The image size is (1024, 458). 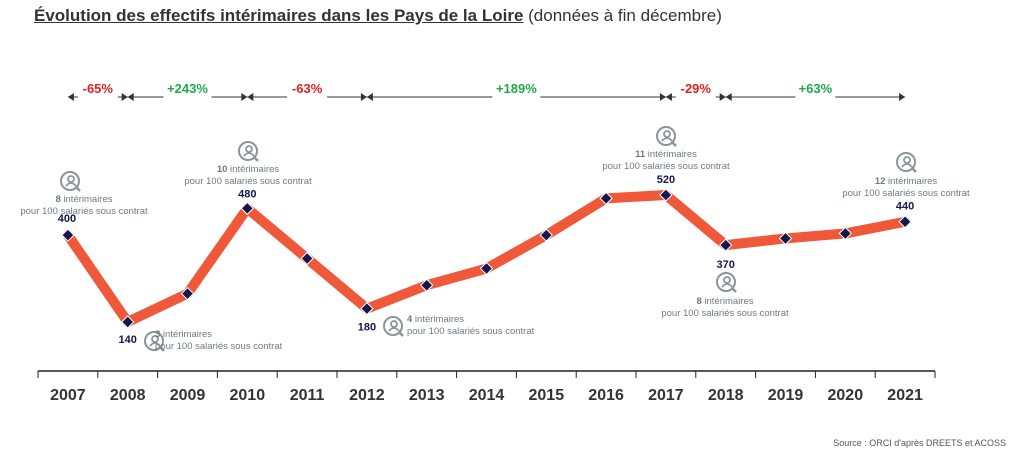 What do you see at coordinates (98, 88) in the screenshot?
I see `period-change-label: -65%` at bounding box center [98, 88].